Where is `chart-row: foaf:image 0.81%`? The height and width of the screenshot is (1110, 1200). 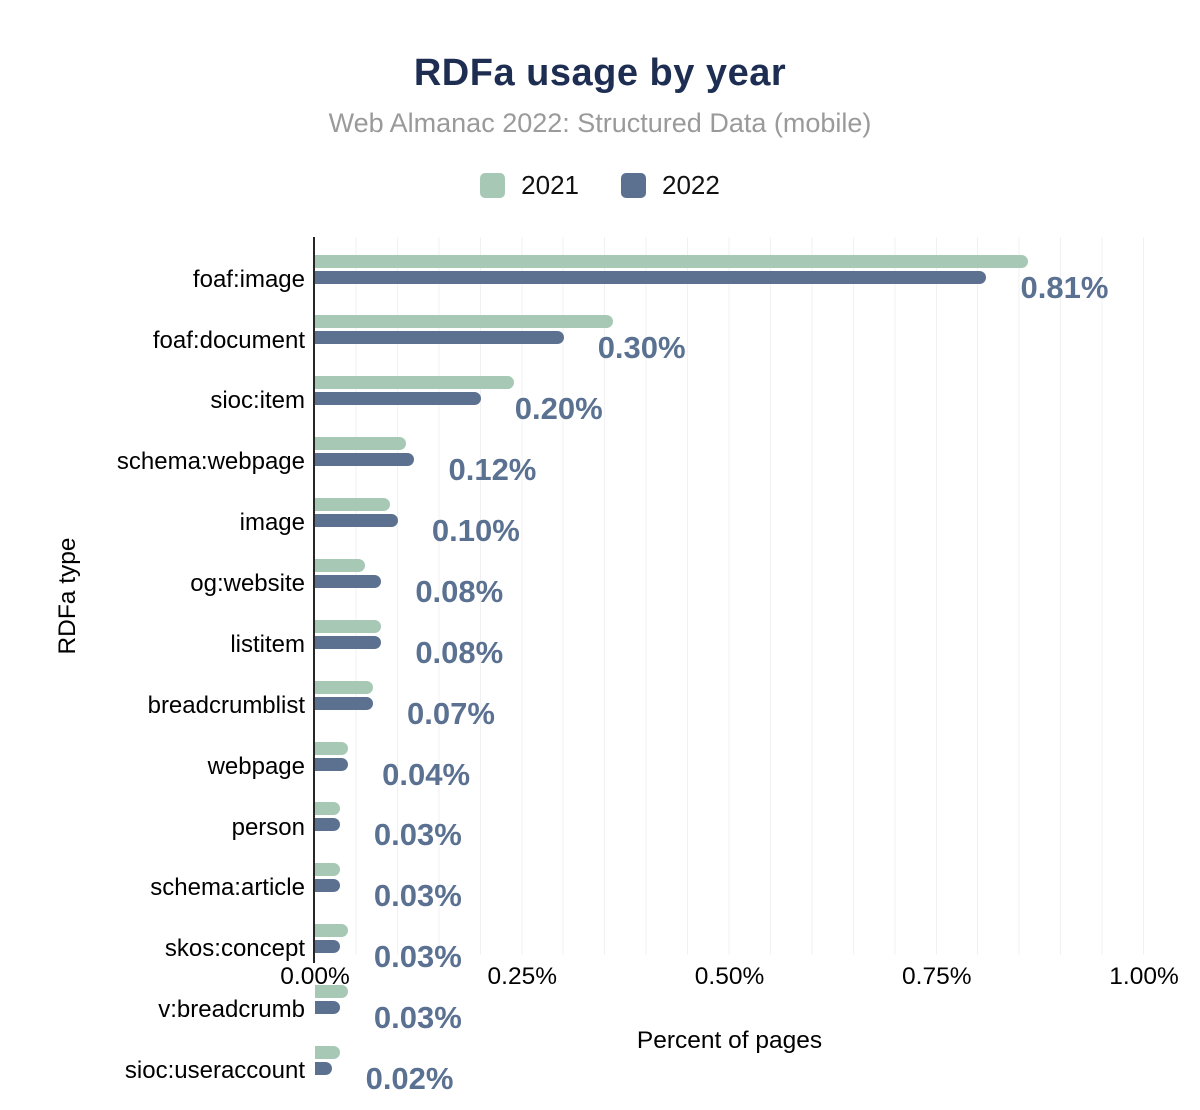 chart-row: foaf:image 0.81% is located at coordinates (668, 279).